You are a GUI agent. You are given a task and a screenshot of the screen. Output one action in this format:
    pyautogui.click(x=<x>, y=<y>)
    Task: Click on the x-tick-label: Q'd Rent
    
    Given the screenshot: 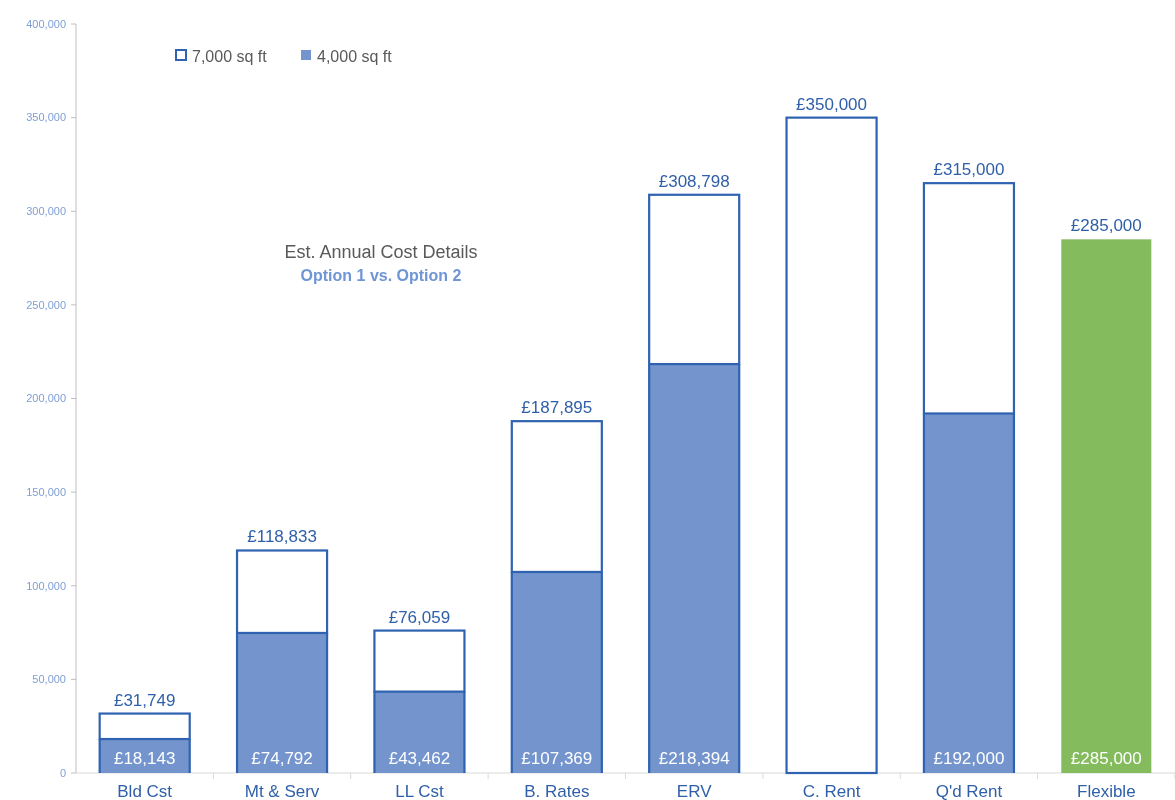 What is the action you would take?
    pyautogui.click(x=969, y=791)
    